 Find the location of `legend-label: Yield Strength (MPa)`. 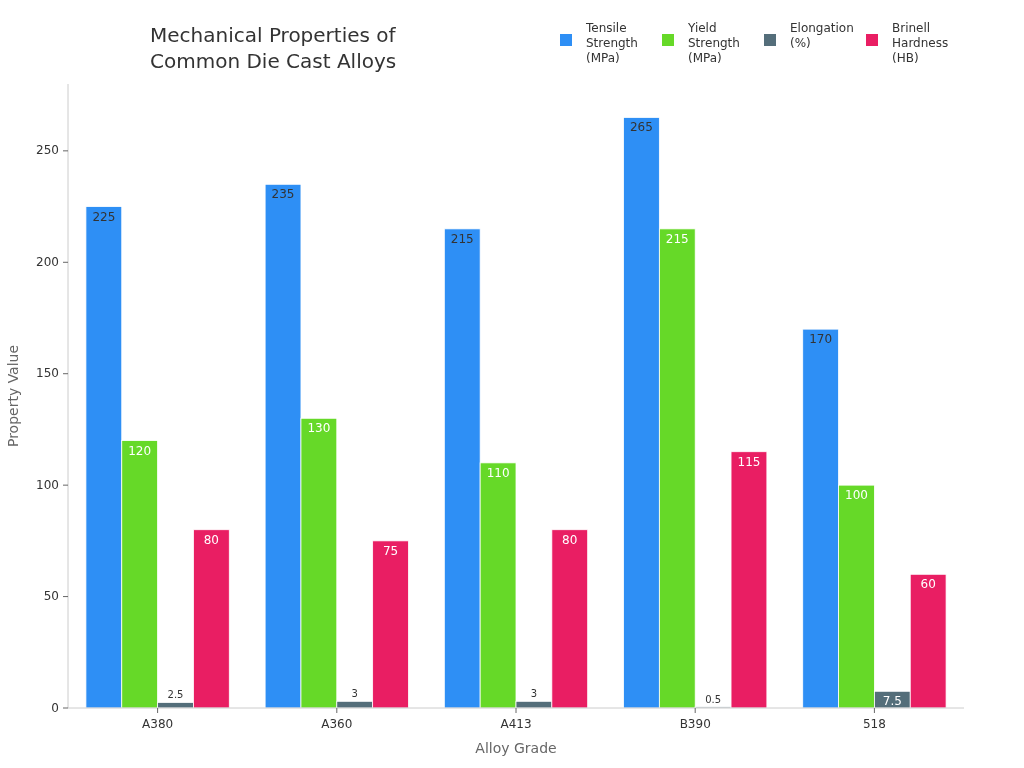

legend-label: Yield Strength (MPa) is located at coordinates (713, 43).